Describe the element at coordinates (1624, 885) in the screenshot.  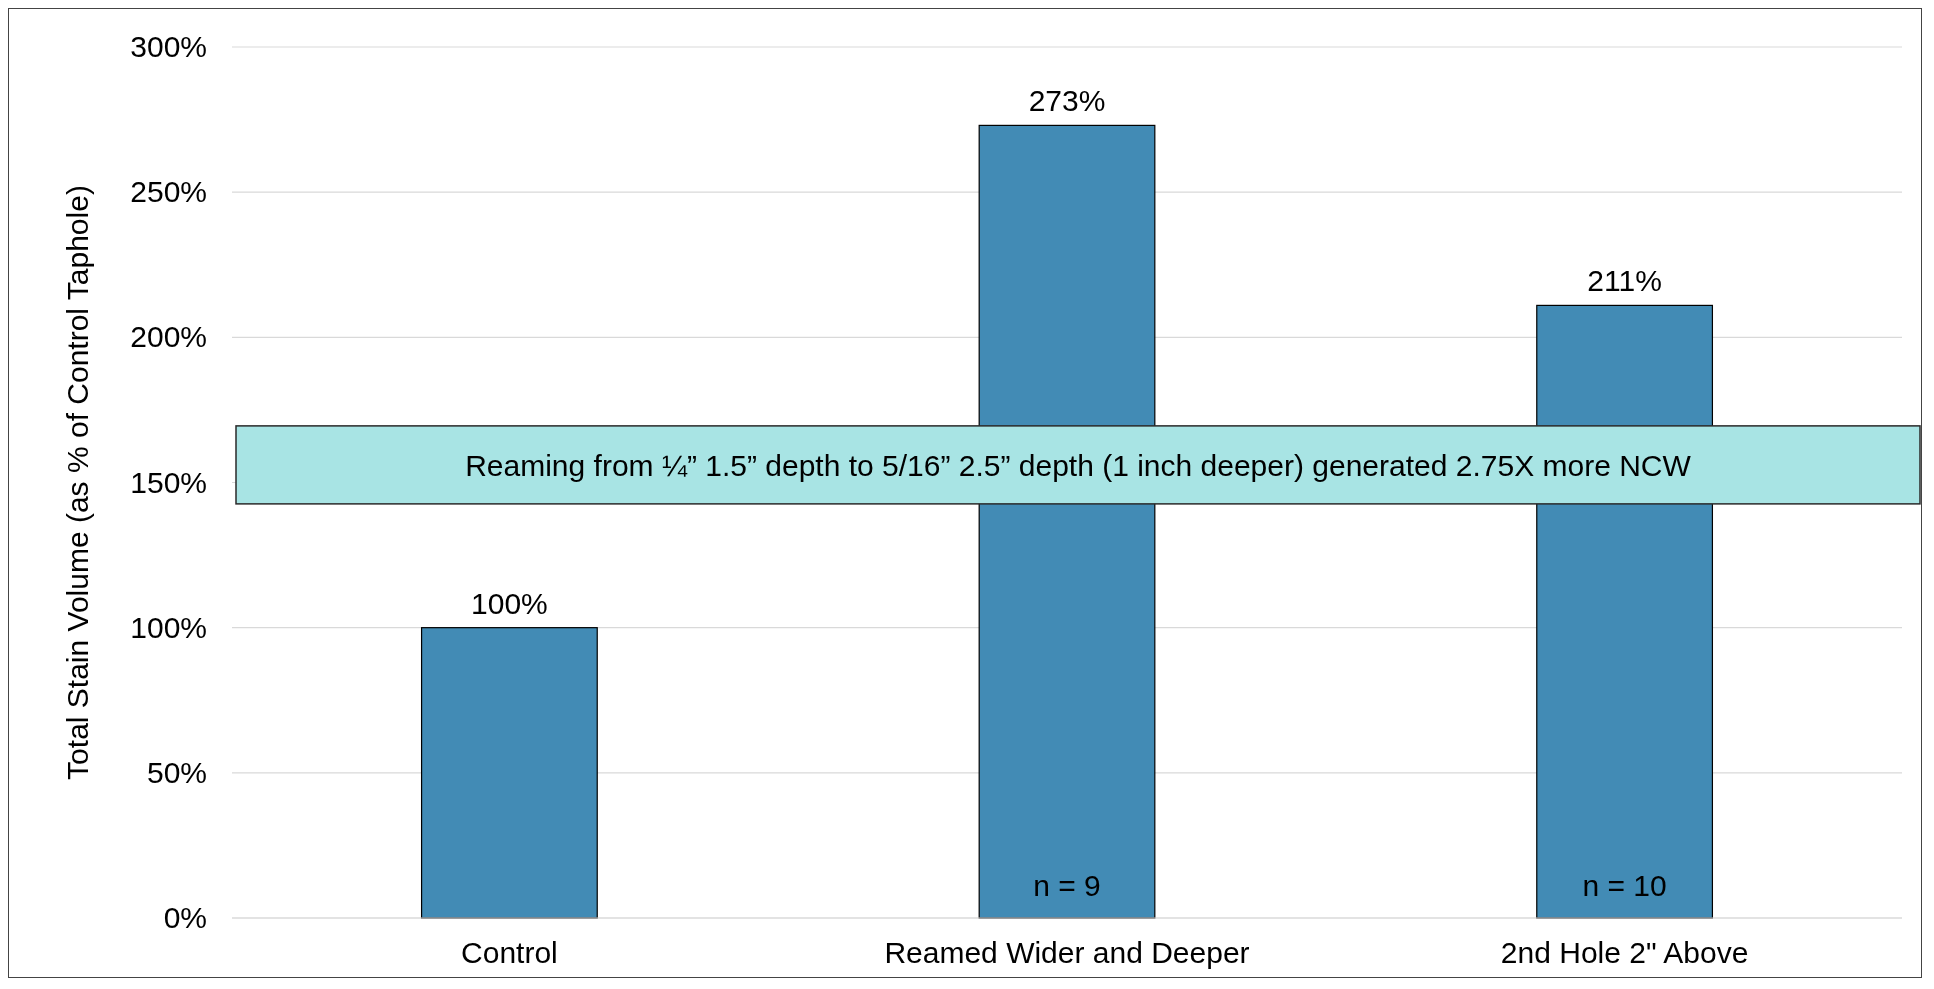
I see `annotation: n = 10` at that location.